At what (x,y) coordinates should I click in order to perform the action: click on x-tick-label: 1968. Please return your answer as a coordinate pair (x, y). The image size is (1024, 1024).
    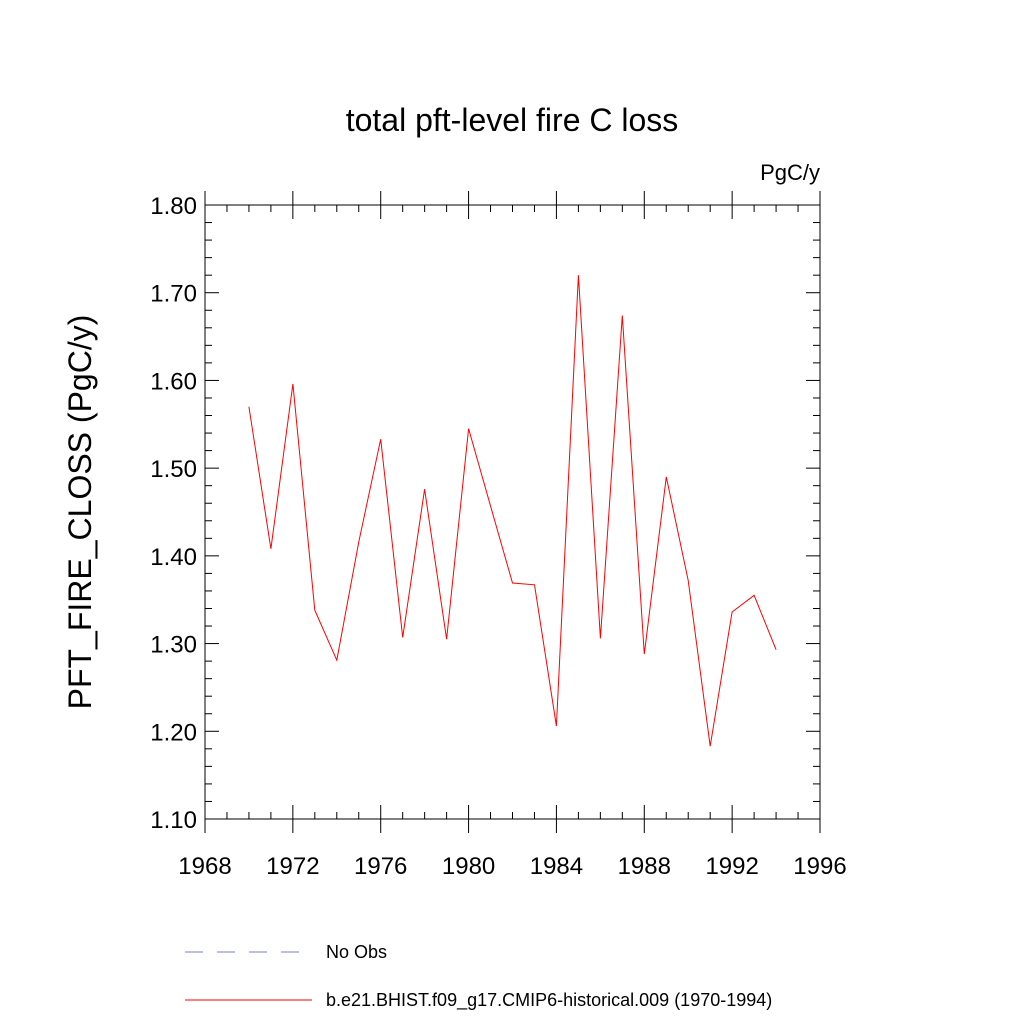
    Looking at the image, I should click on (204, 866).